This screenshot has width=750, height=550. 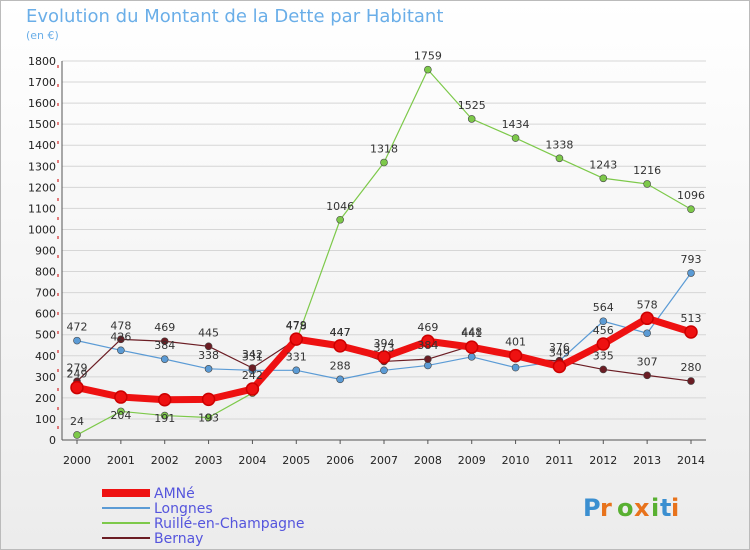 What do you see at coordinates (252, 460) in the screenshot?
I see `x-tick-label: 2004` at bounding box center [252, 460].